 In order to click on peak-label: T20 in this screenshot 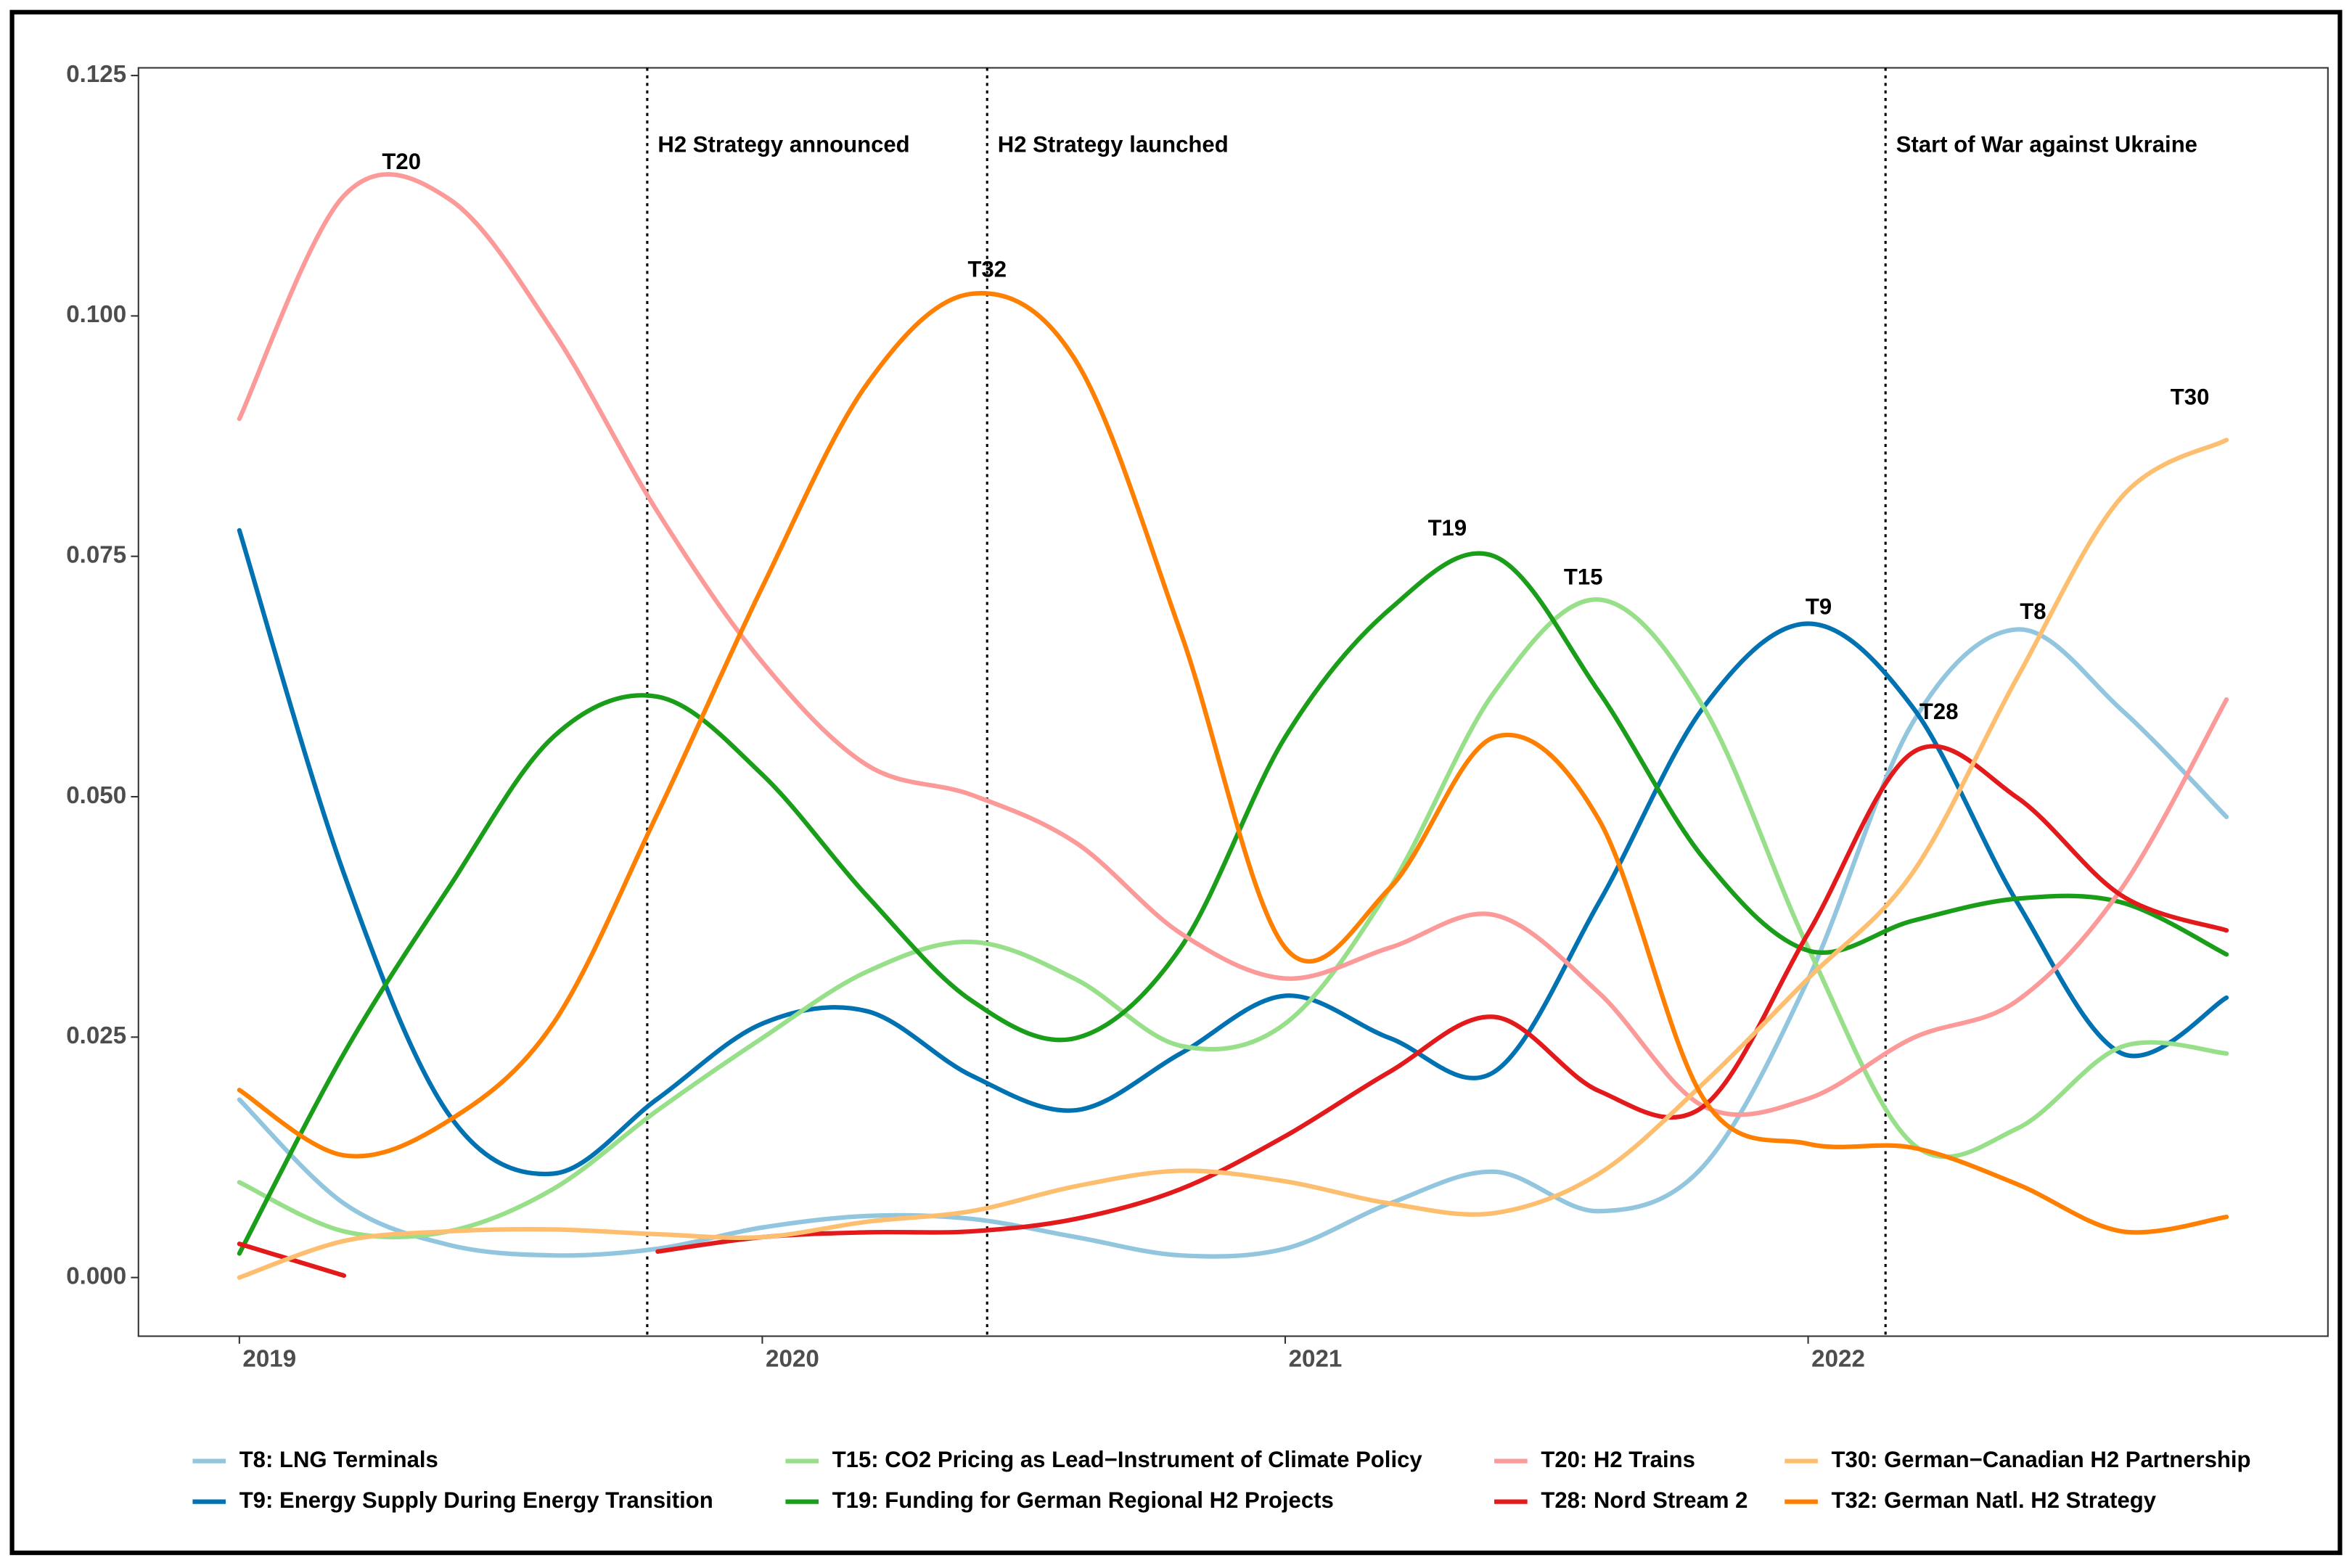, I will do `click(402, 161)`.